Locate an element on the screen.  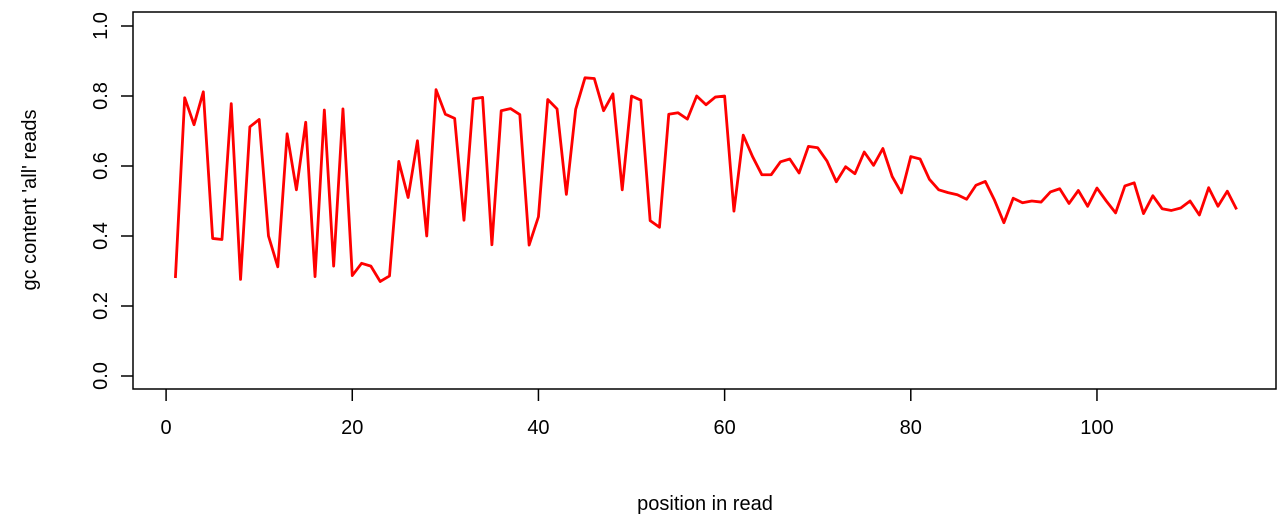
y-tick-label: 0.2 is located at coordinates (101, 306).